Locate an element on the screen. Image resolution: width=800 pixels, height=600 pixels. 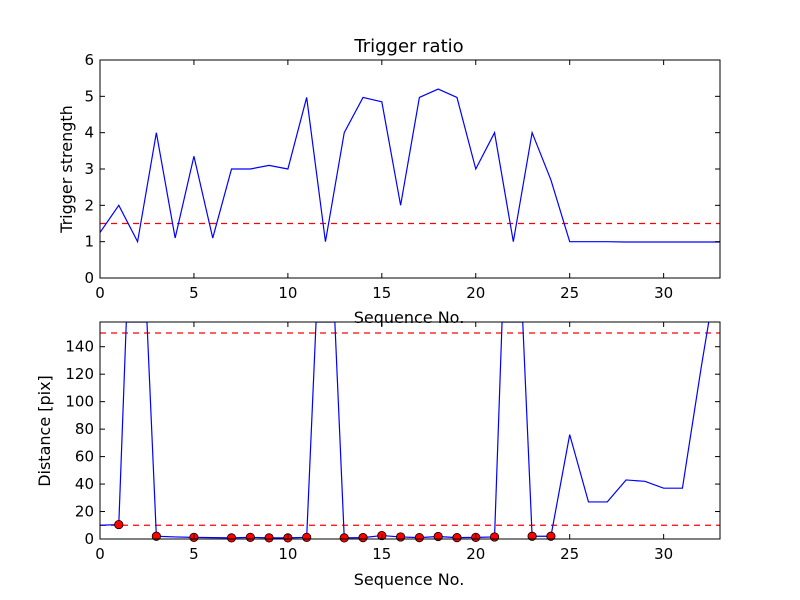
y-axis-label: Distance [pix] is located at coordinates (44, 431).